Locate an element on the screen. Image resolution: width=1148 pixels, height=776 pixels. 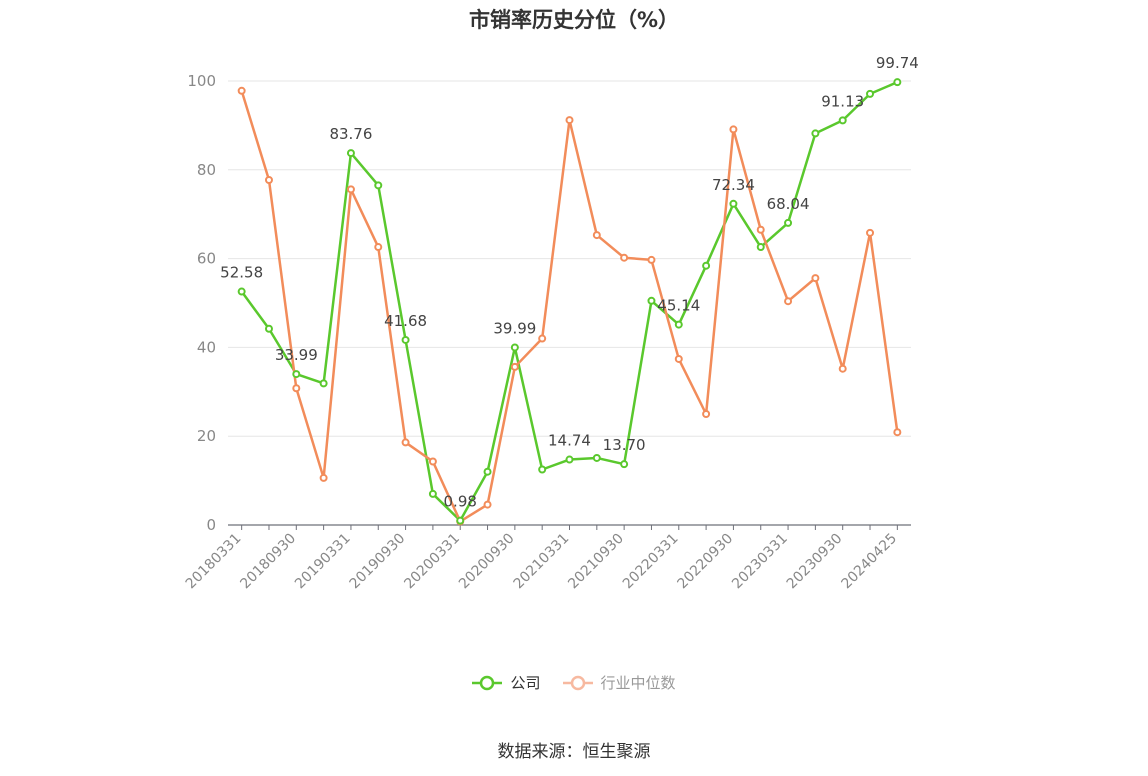
y-tick-label: 80 is located at coordinates (206, 170).